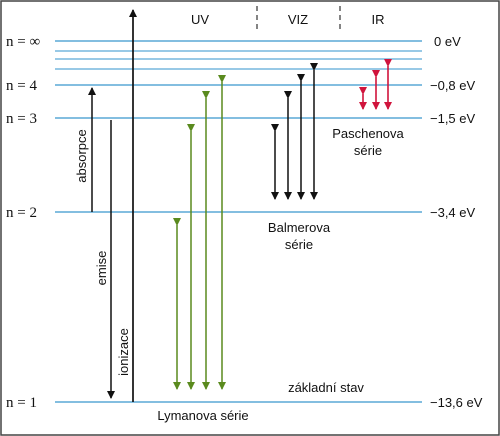  What do you see at coordinates (378, 19) in the screenshot?
I see `region-ir-label: IR` at bounding box center [378, 19].